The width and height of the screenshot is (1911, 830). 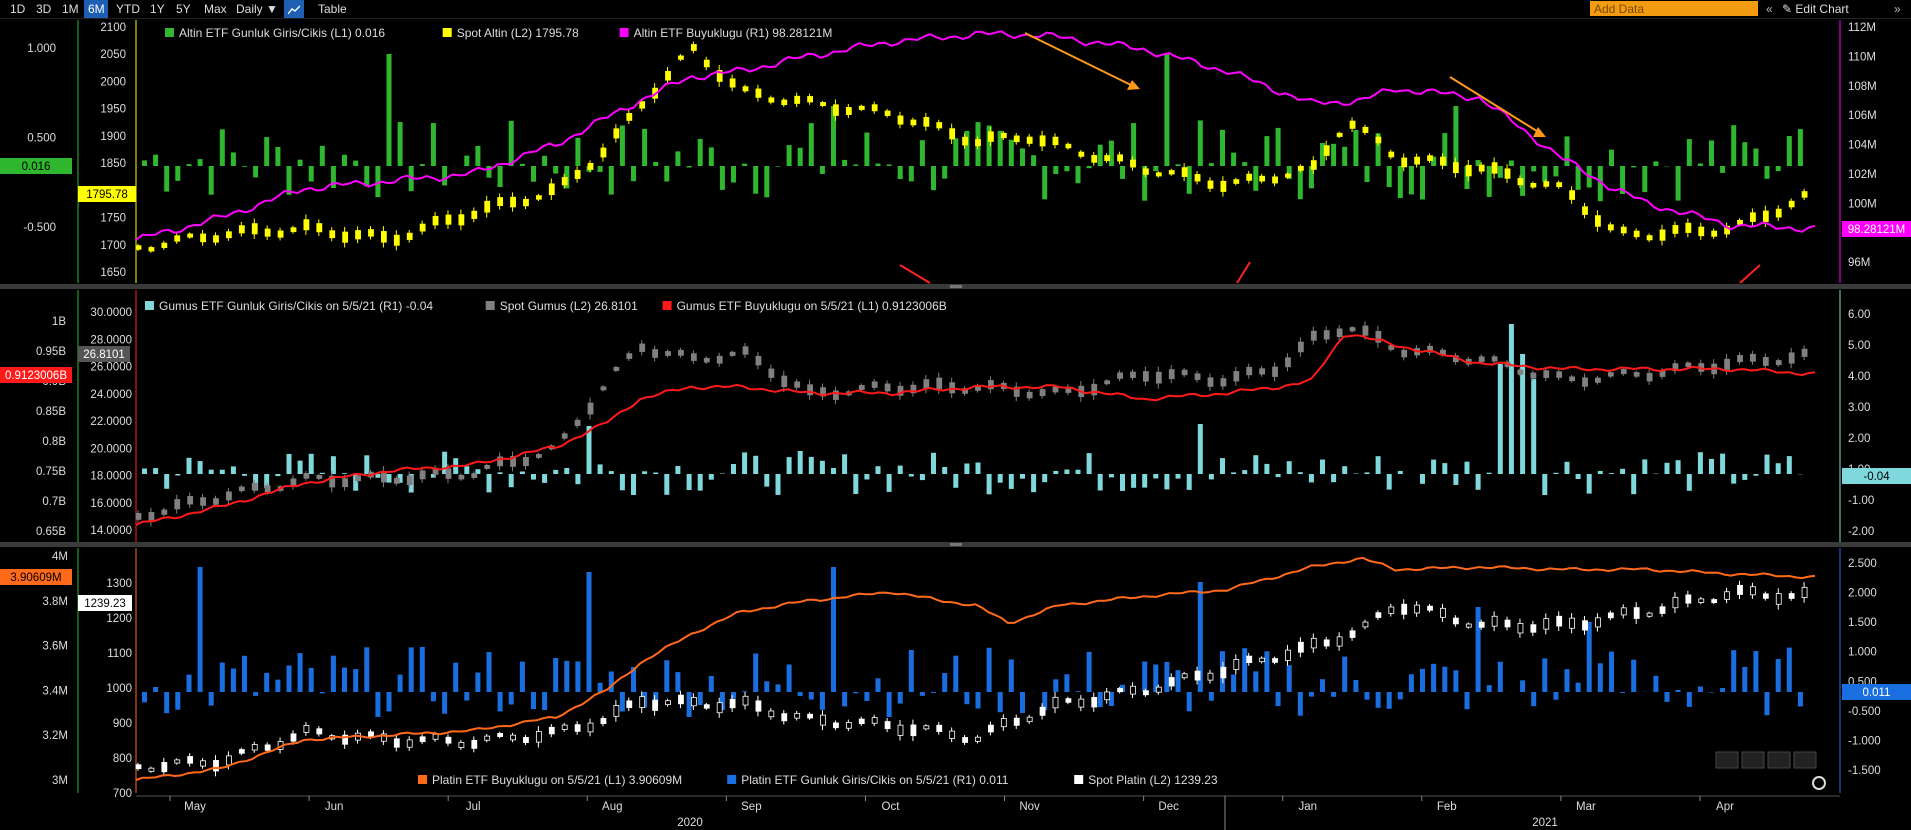 What do you see at coordinates (55, 602) in the screenshot?
I see `etf-tick: 3.8M` at bounding box center [55, 602].